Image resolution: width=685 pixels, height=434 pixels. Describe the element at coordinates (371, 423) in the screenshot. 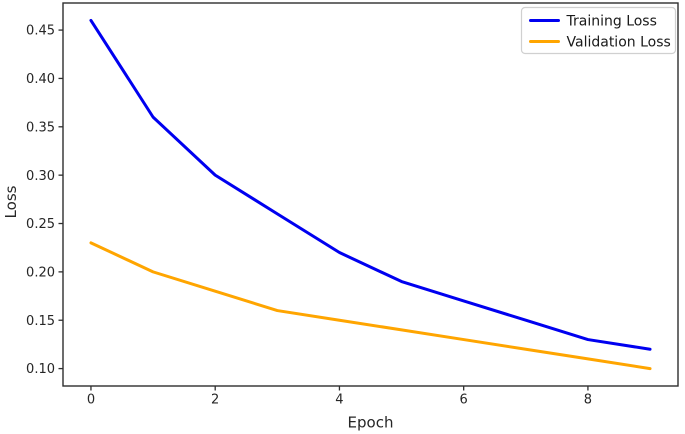

I see `x-axis-label: Epoch` at that location.